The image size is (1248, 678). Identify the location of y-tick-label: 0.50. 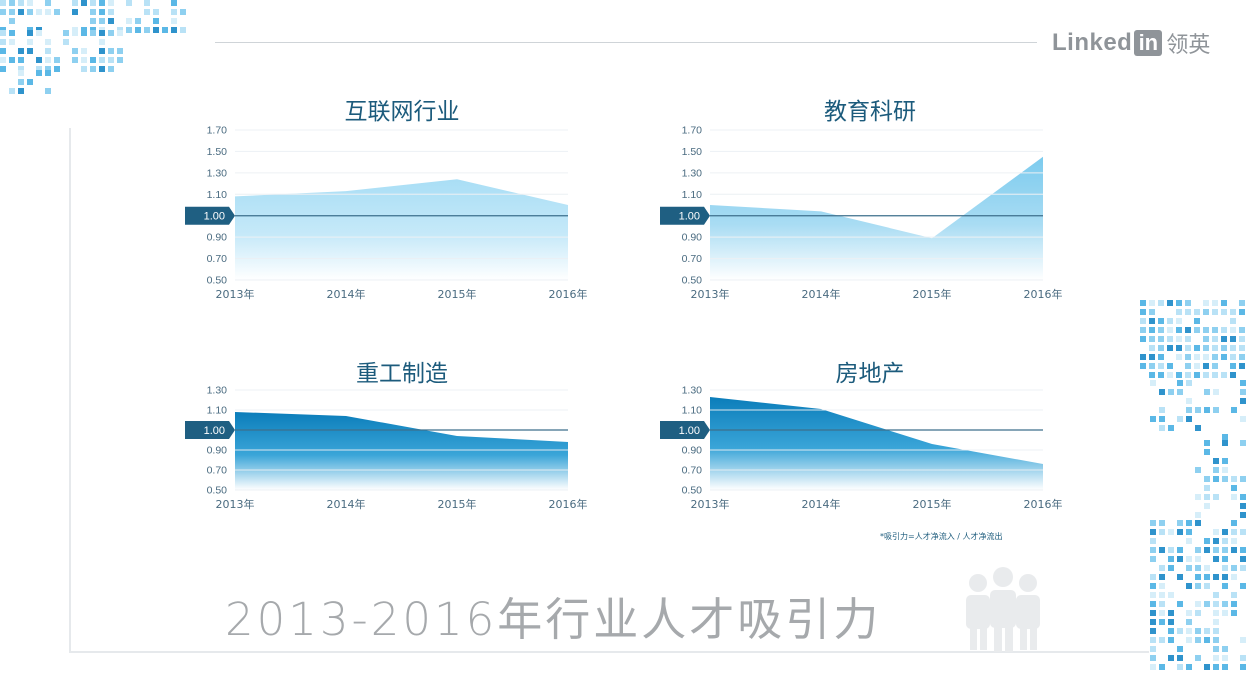
(692, 281).